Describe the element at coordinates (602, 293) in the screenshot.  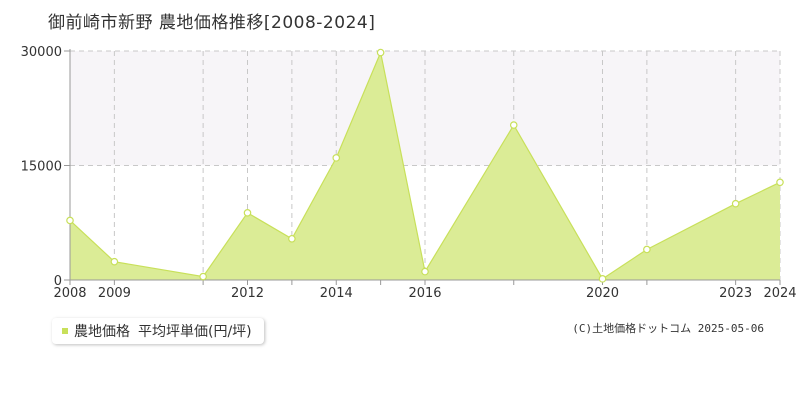
I see `x-tick-label: 2020` at that location.